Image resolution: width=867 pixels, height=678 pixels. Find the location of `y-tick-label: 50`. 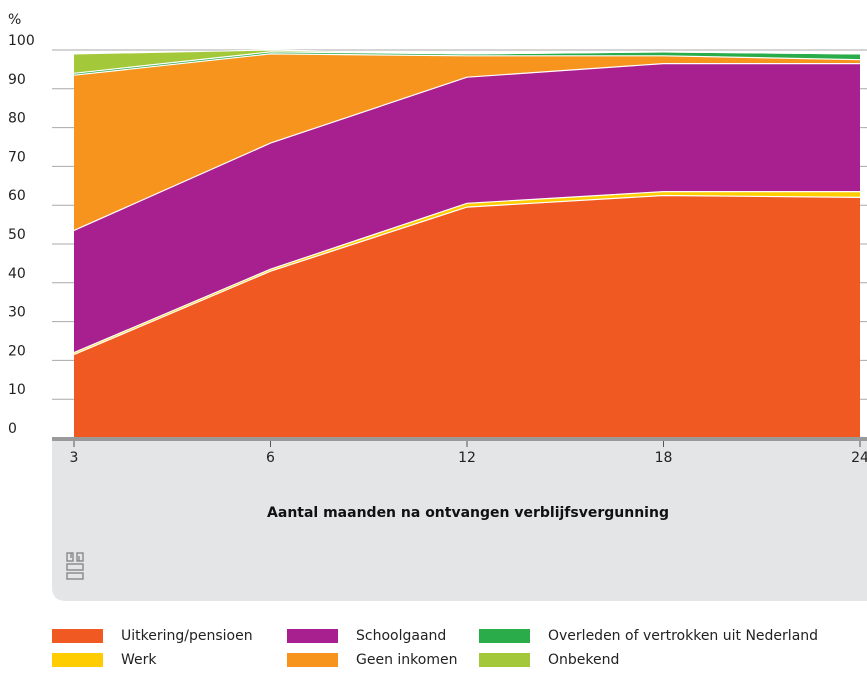

y-tick-label: 50 is located at coordinates (17, 235).